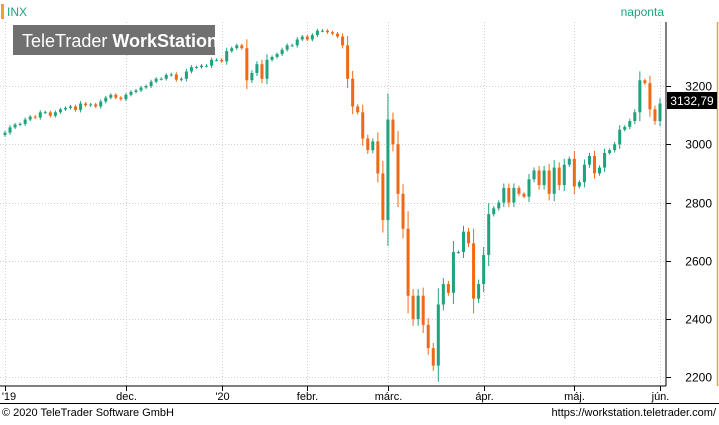 The width and height of the screenshot is (719, 425). What do you see at coordinates (688, 204) in the screenshot?
I see `y-axis: 2200 2400 2600 2800 3000 3200` at bounding box center [688, 204].